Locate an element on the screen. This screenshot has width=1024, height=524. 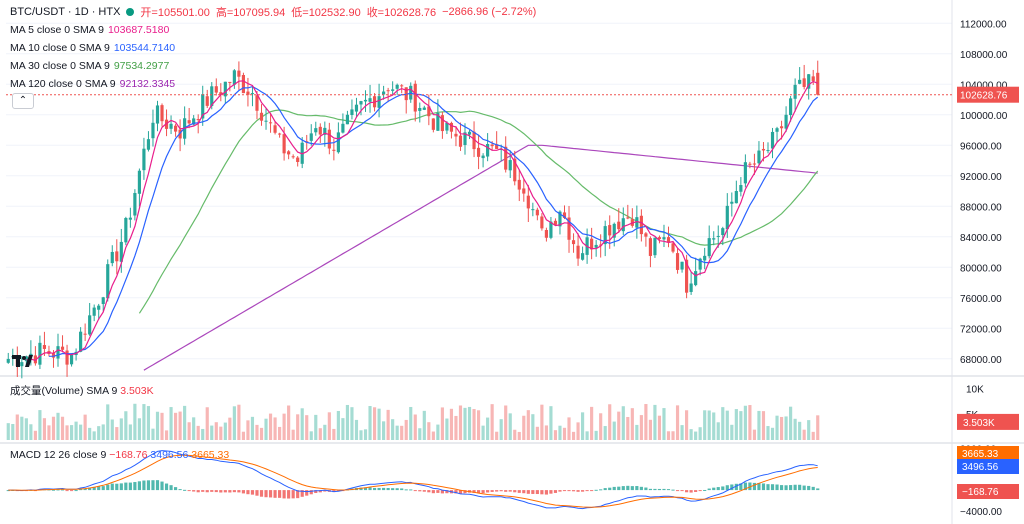
volume-legend: 成交量(Volume) SMA 9 3.503K is located at coordinates (82, 390).